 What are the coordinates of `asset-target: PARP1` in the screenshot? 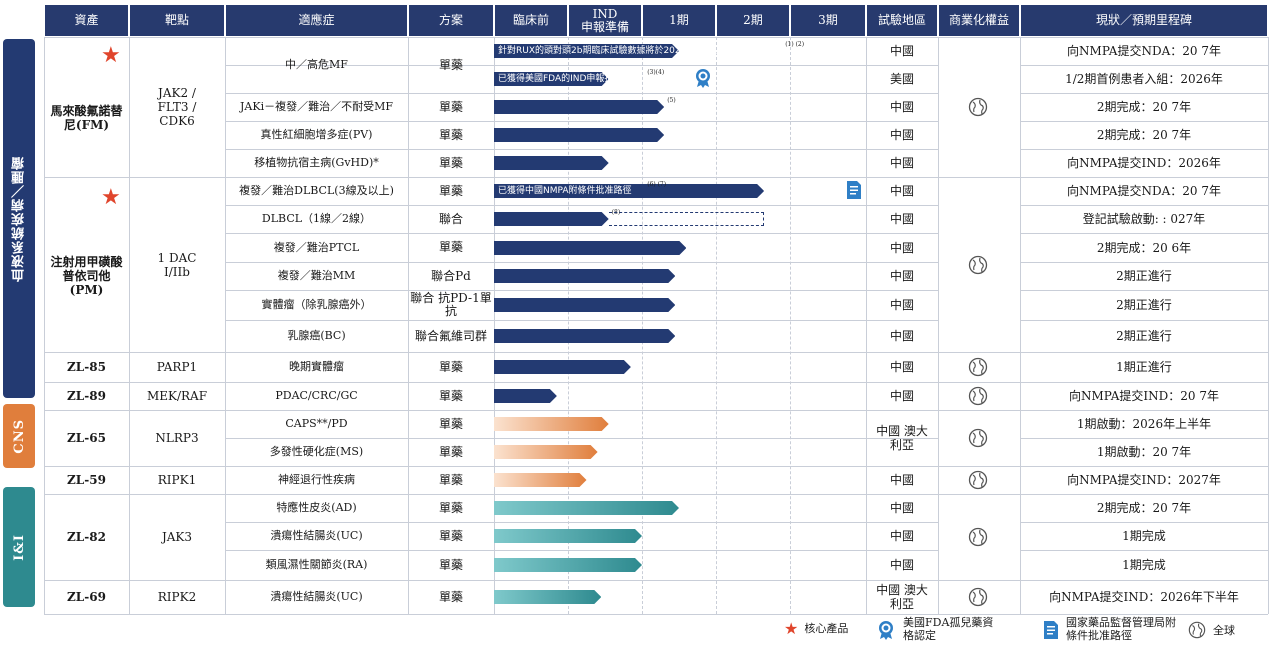 It's located at (177, 367).